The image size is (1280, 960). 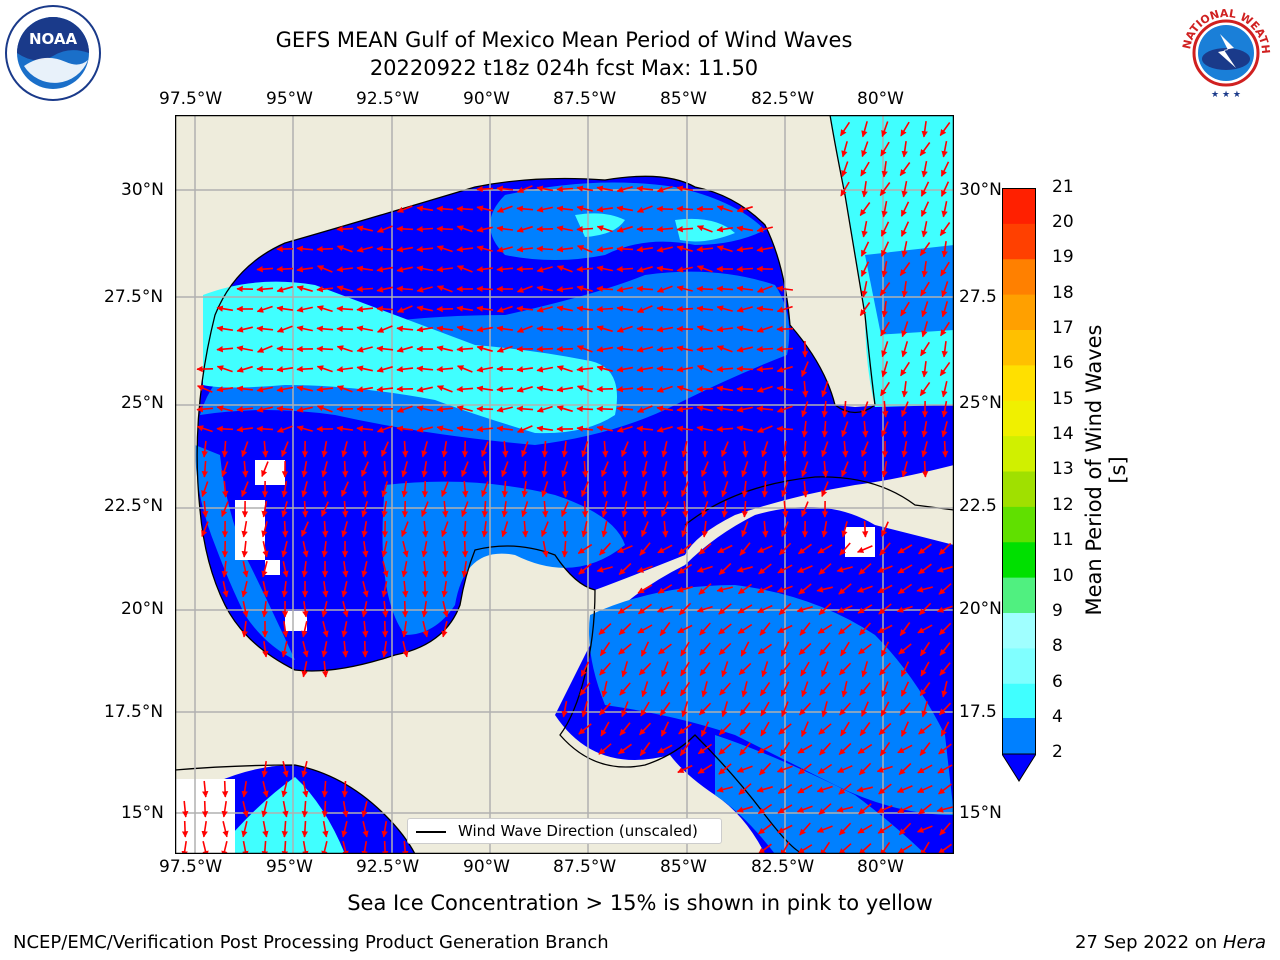 What do you see at coordinates (1057, 682) in the screenshot?
I see `colorbar-tick: 6` at bounding box center [1057, 682].